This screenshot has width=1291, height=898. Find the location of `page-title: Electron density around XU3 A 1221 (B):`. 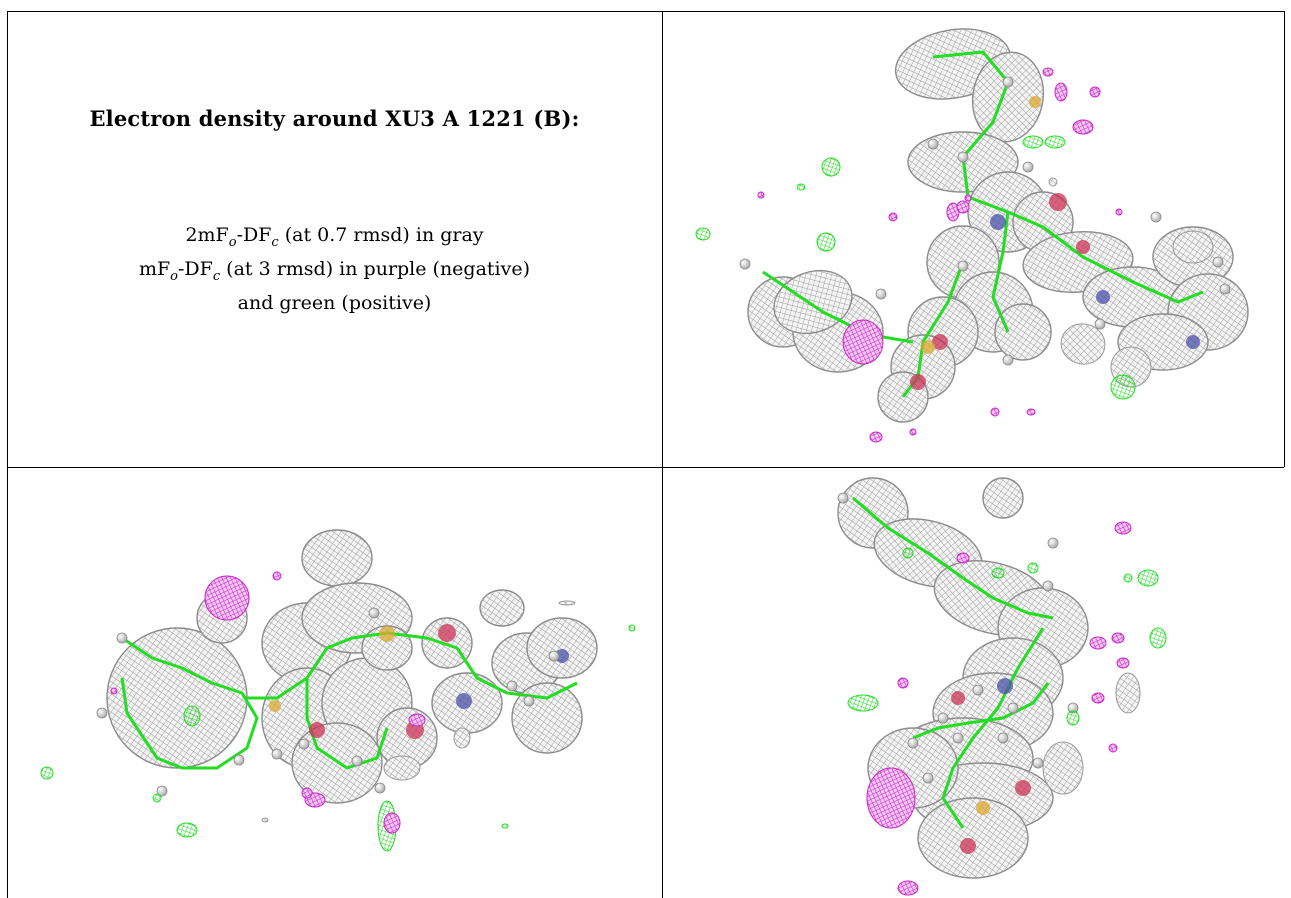

page-title: Electron density around XU3 A 1221 (B): is located at coordinates (334, 118).